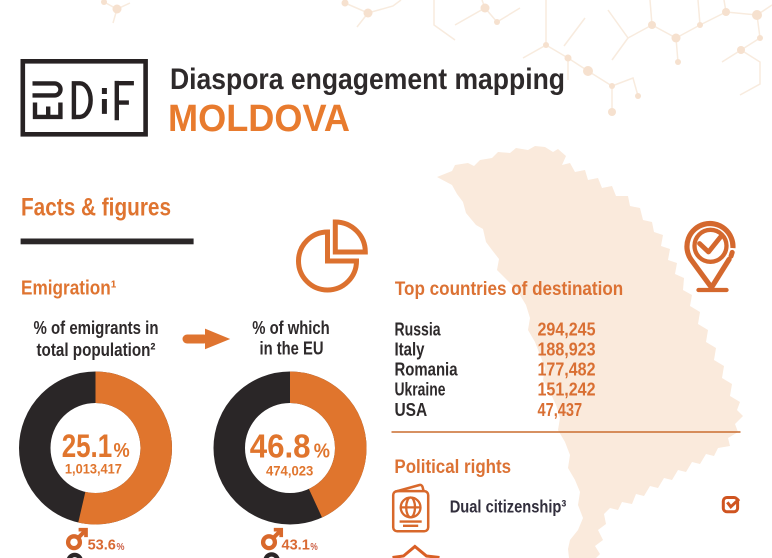 The height and width of the screenshot is (558, 772). What do you see at coordinates (560, 409) in the screenshot?
I see `svg-text: 47,437` at bounding box center [560, 409].